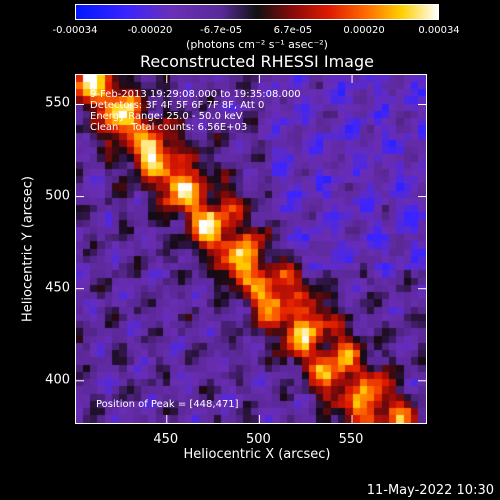  Describe the element at coordinates (165, 439) in the screenshot. I see `x-tick-label: 450` at that location.